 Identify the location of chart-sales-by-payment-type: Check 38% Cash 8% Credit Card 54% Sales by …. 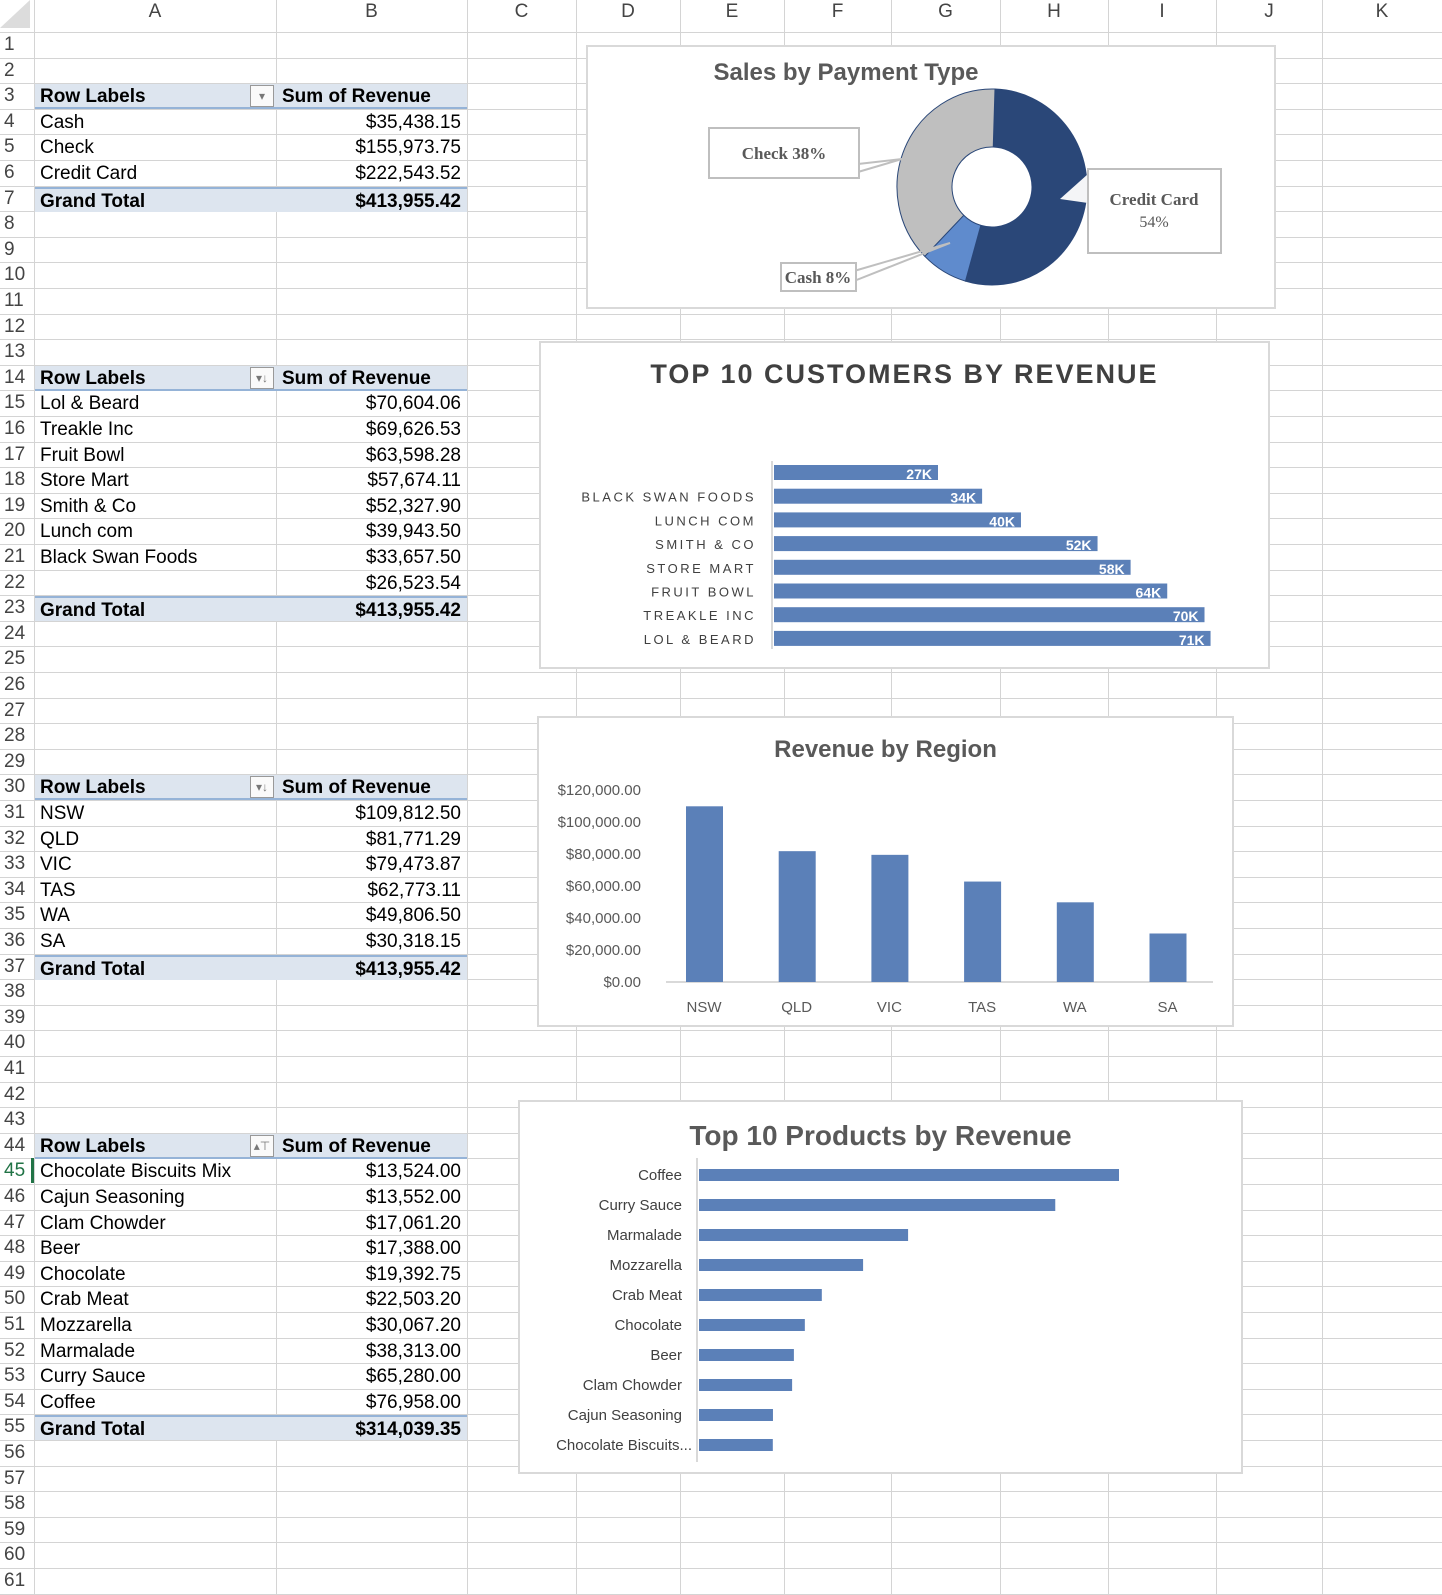
(931, 177).